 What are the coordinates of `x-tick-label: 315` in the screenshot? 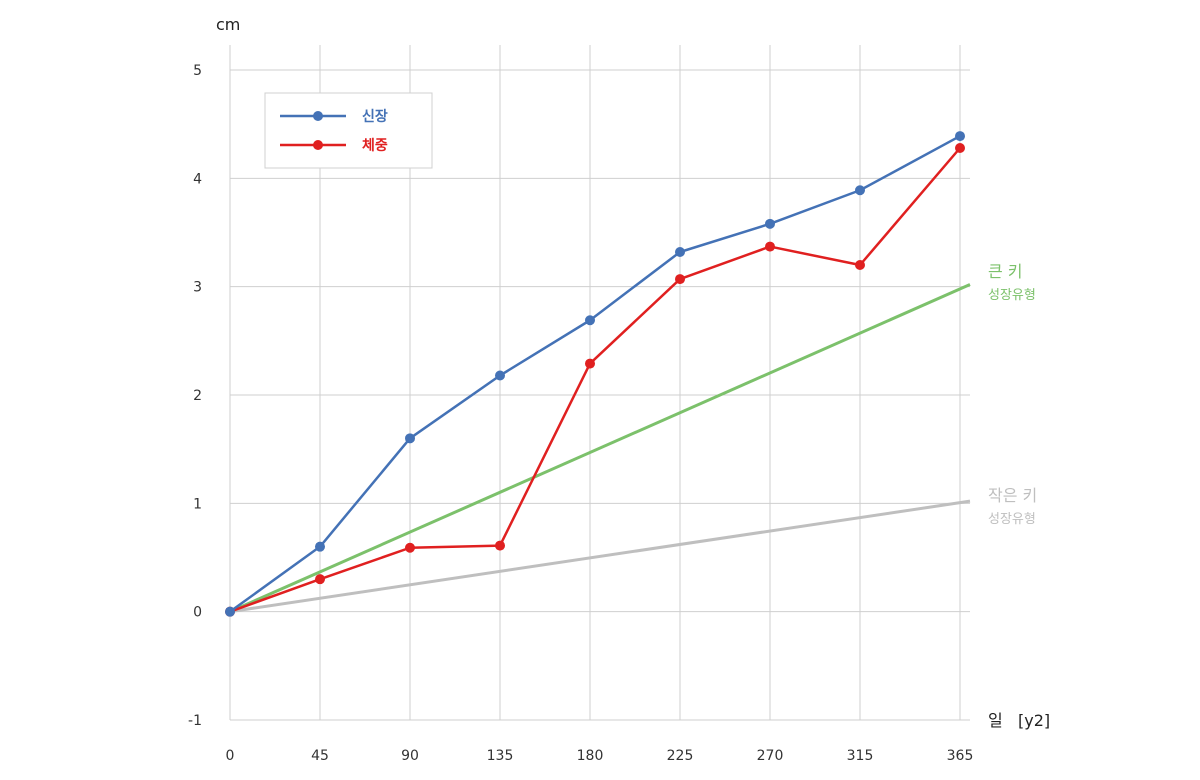 It's located at (860, 756).